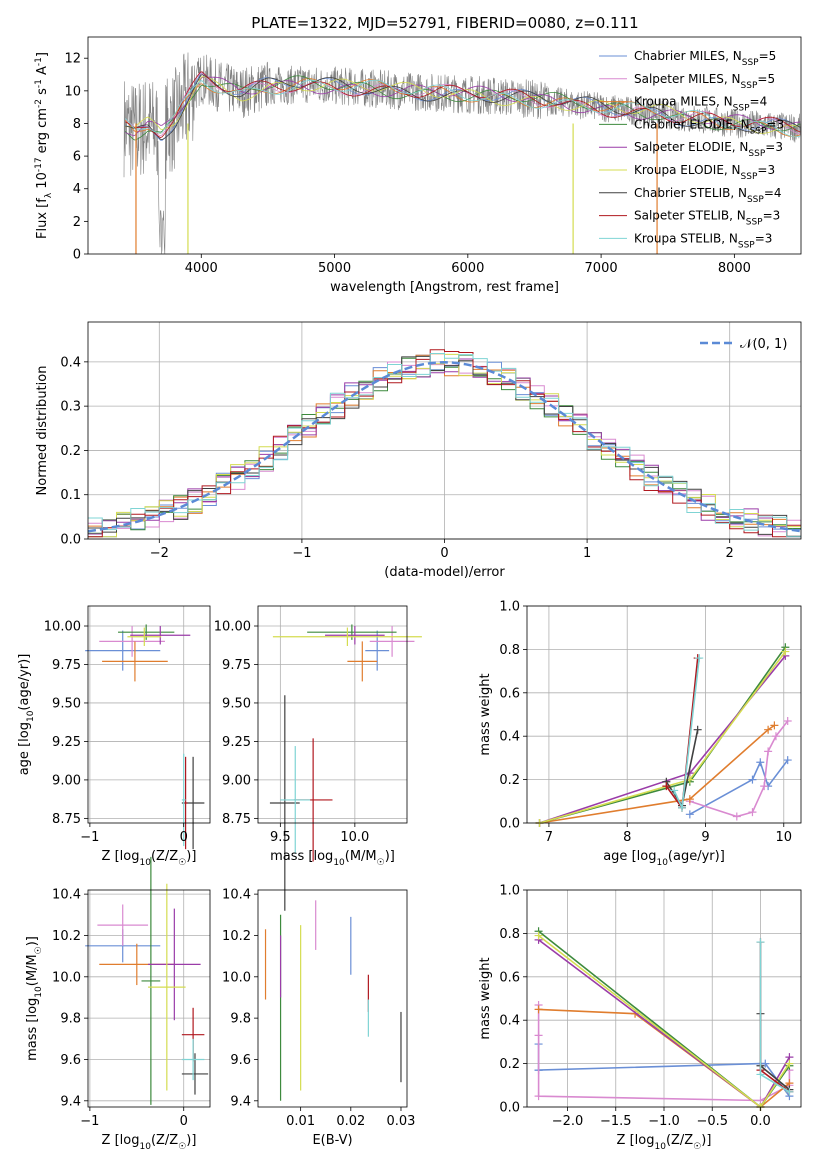 This screenshot has height=1170, width=819. I want to click on label-part: Salpeter STELIB, N, so click(690, 216).